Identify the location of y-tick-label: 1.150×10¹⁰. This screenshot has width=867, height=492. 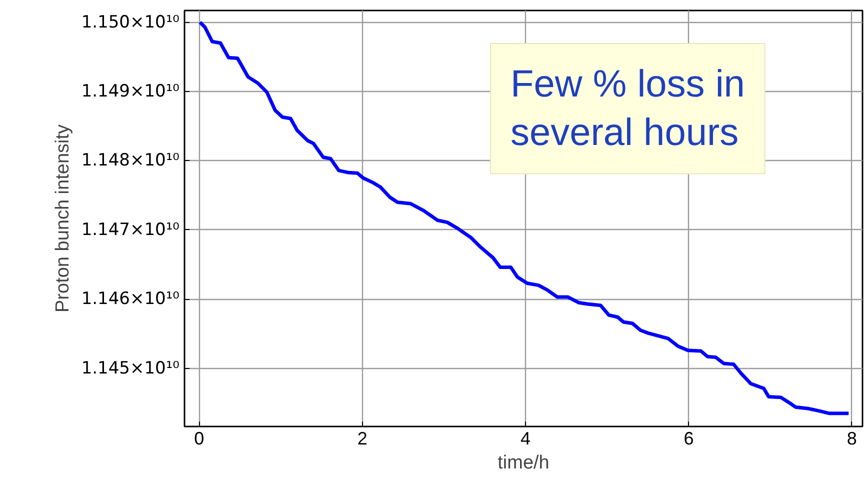
(130, 22).